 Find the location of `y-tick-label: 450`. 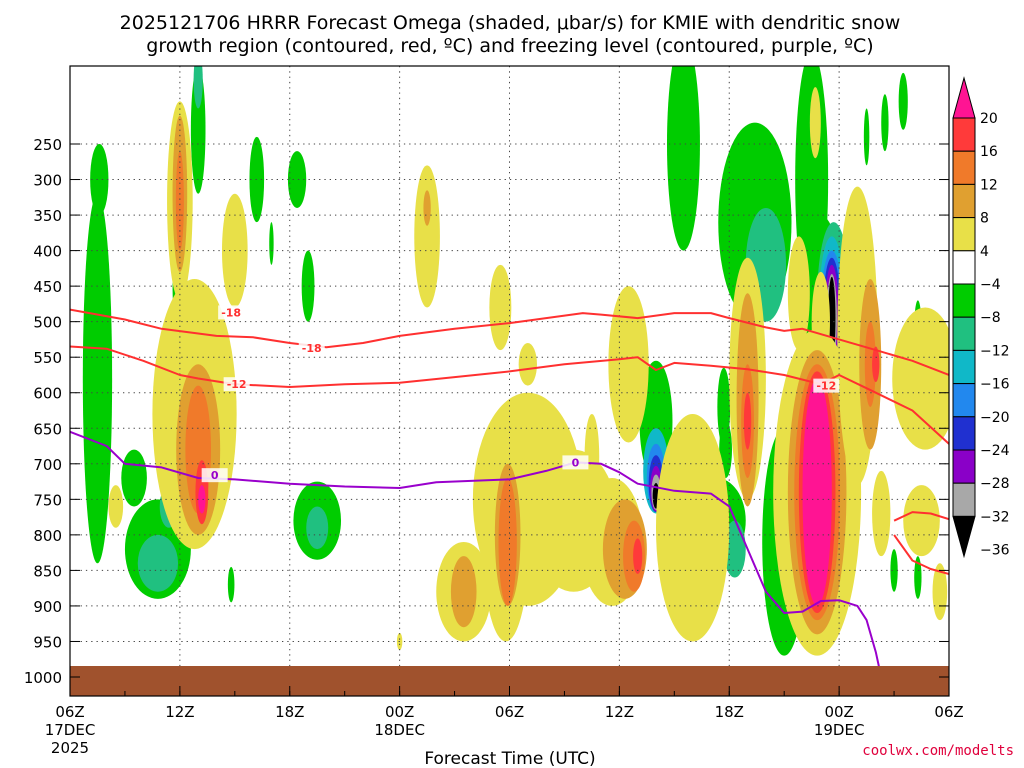

y-tick-label: 450 is located at coordinates (47, 287).